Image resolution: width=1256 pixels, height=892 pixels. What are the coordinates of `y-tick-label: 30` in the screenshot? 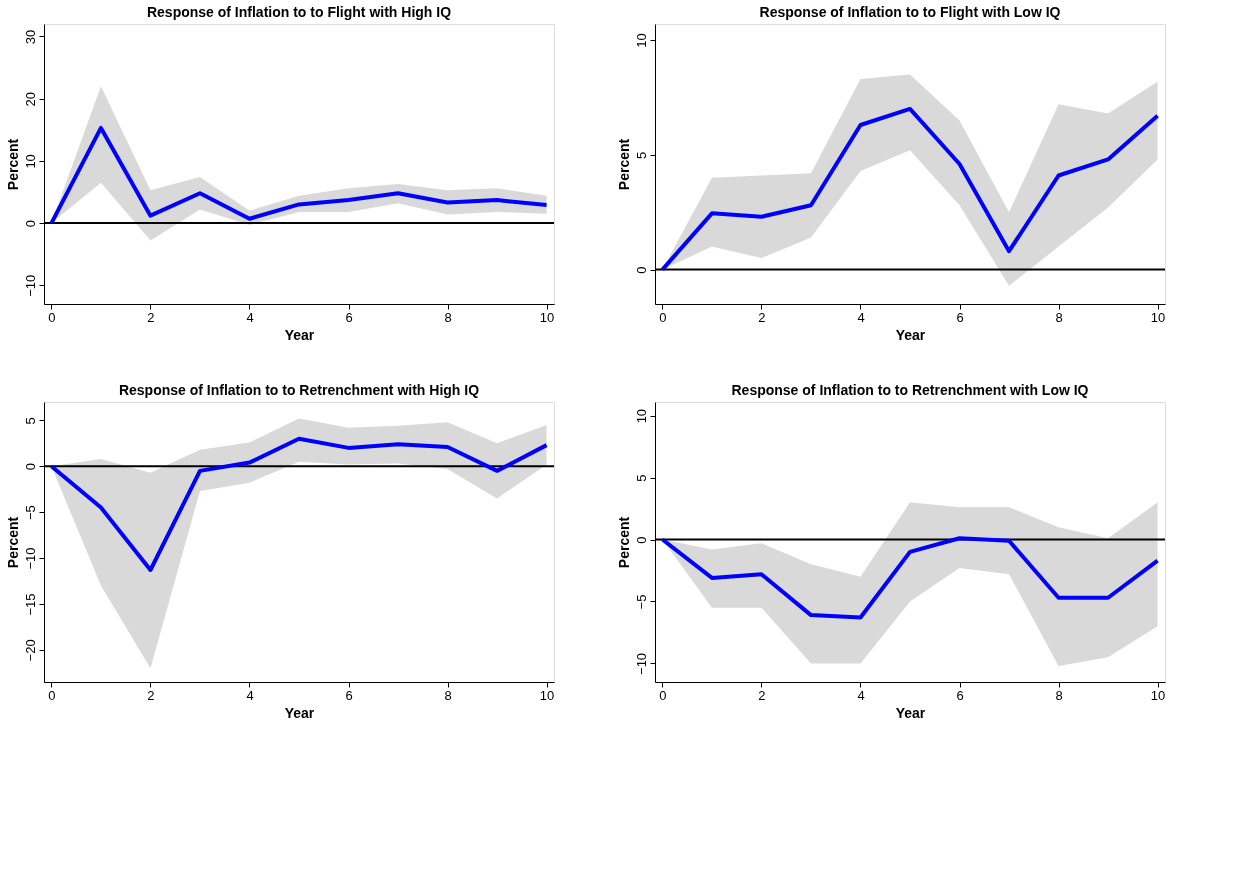 It's located at (30, 37).